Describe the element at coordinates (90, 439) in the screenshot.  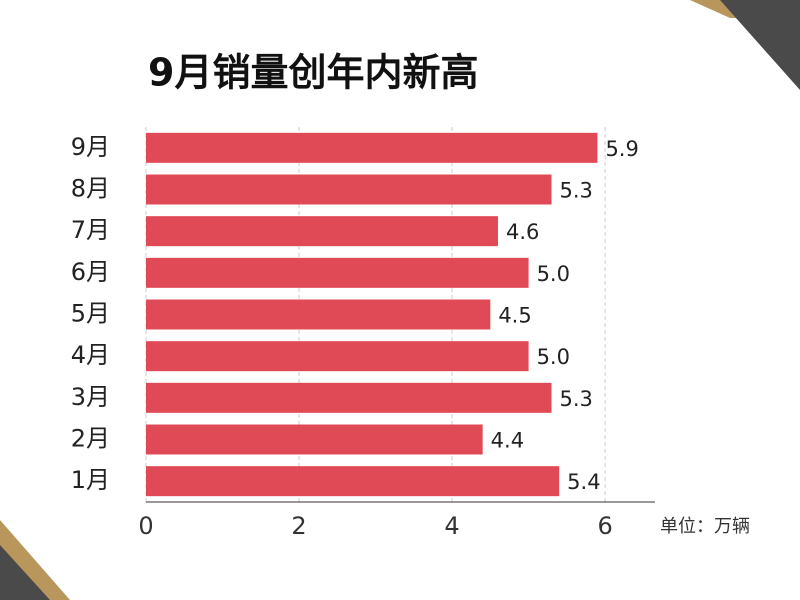
I see `y-tick-label: 2月` at that location.